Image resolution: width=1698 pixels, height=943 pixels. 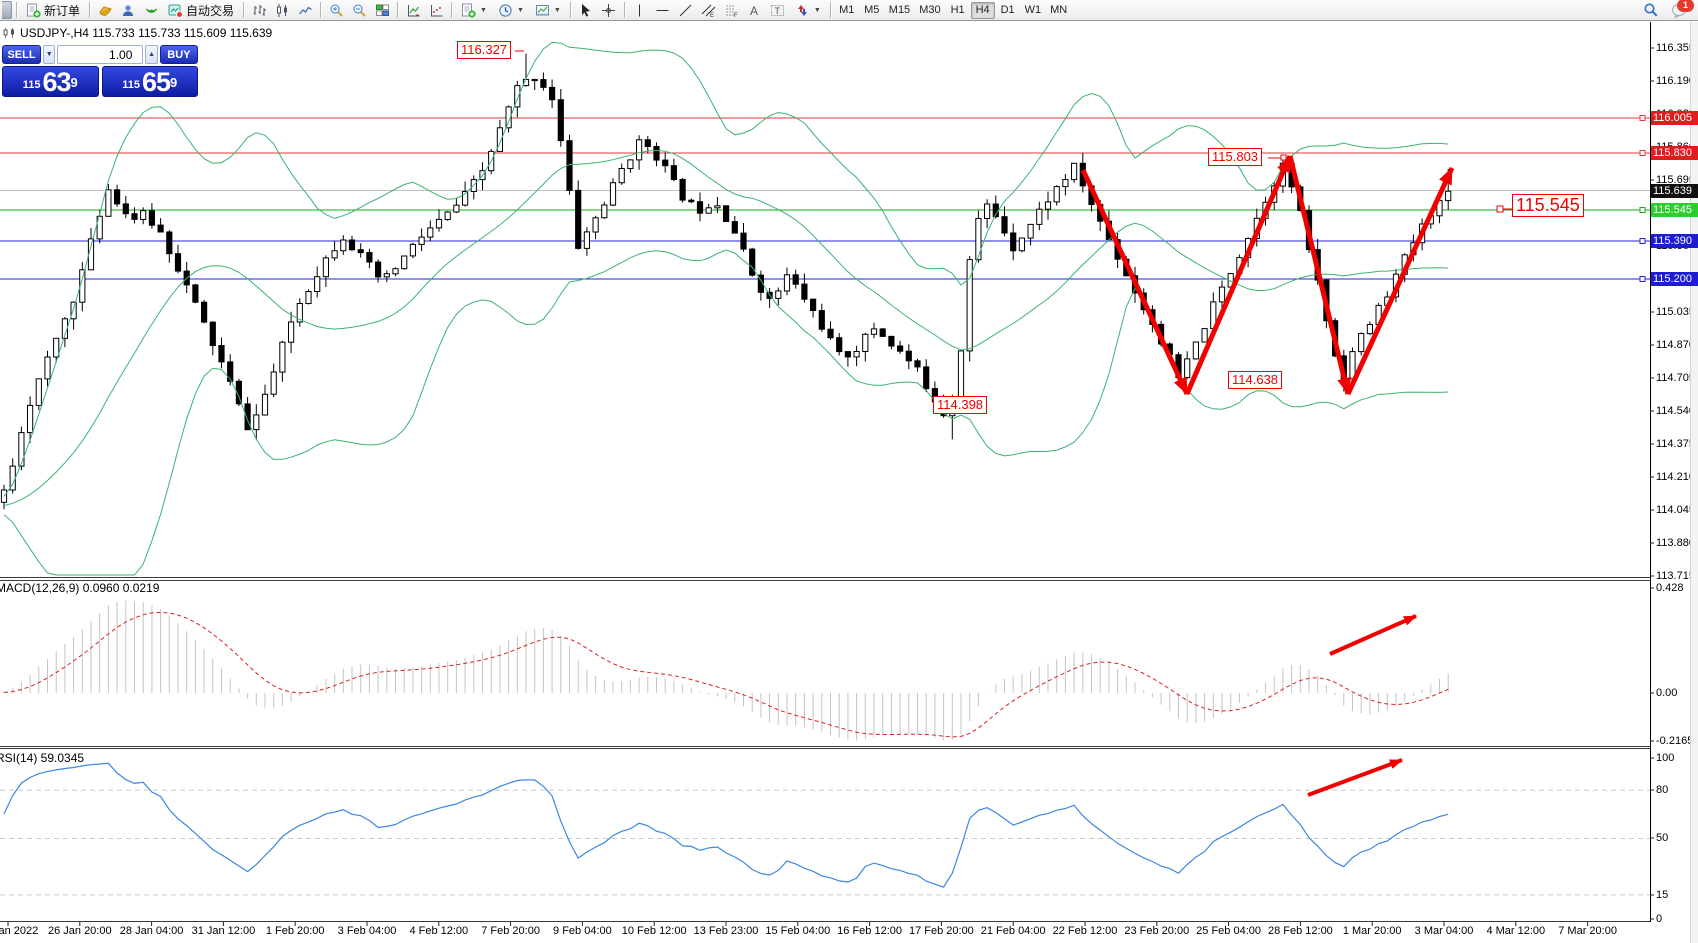 I want to click on indicator-list-icon, so click(x=436, y=10).